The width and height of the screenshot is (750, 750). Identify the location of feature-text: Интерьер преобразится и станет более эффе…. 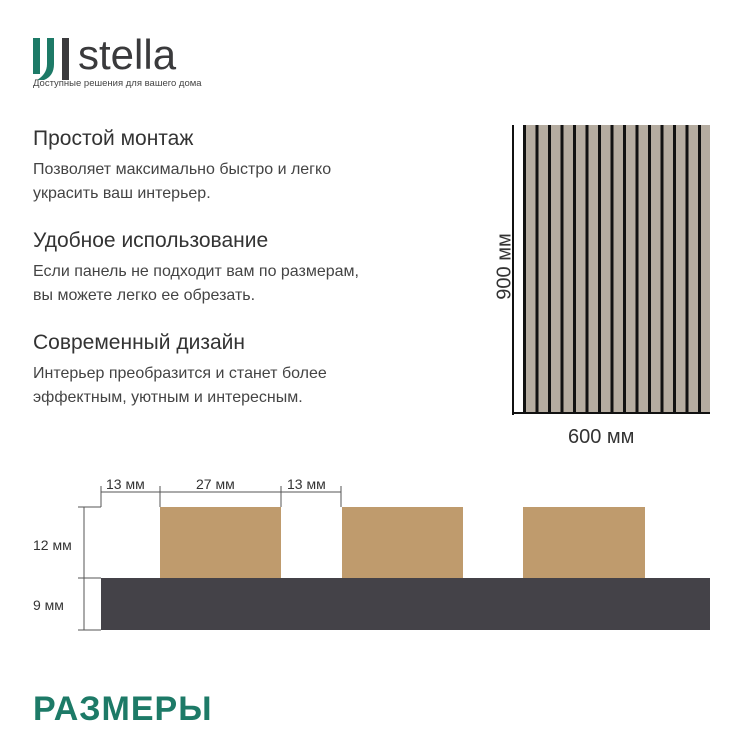
(180, 385).